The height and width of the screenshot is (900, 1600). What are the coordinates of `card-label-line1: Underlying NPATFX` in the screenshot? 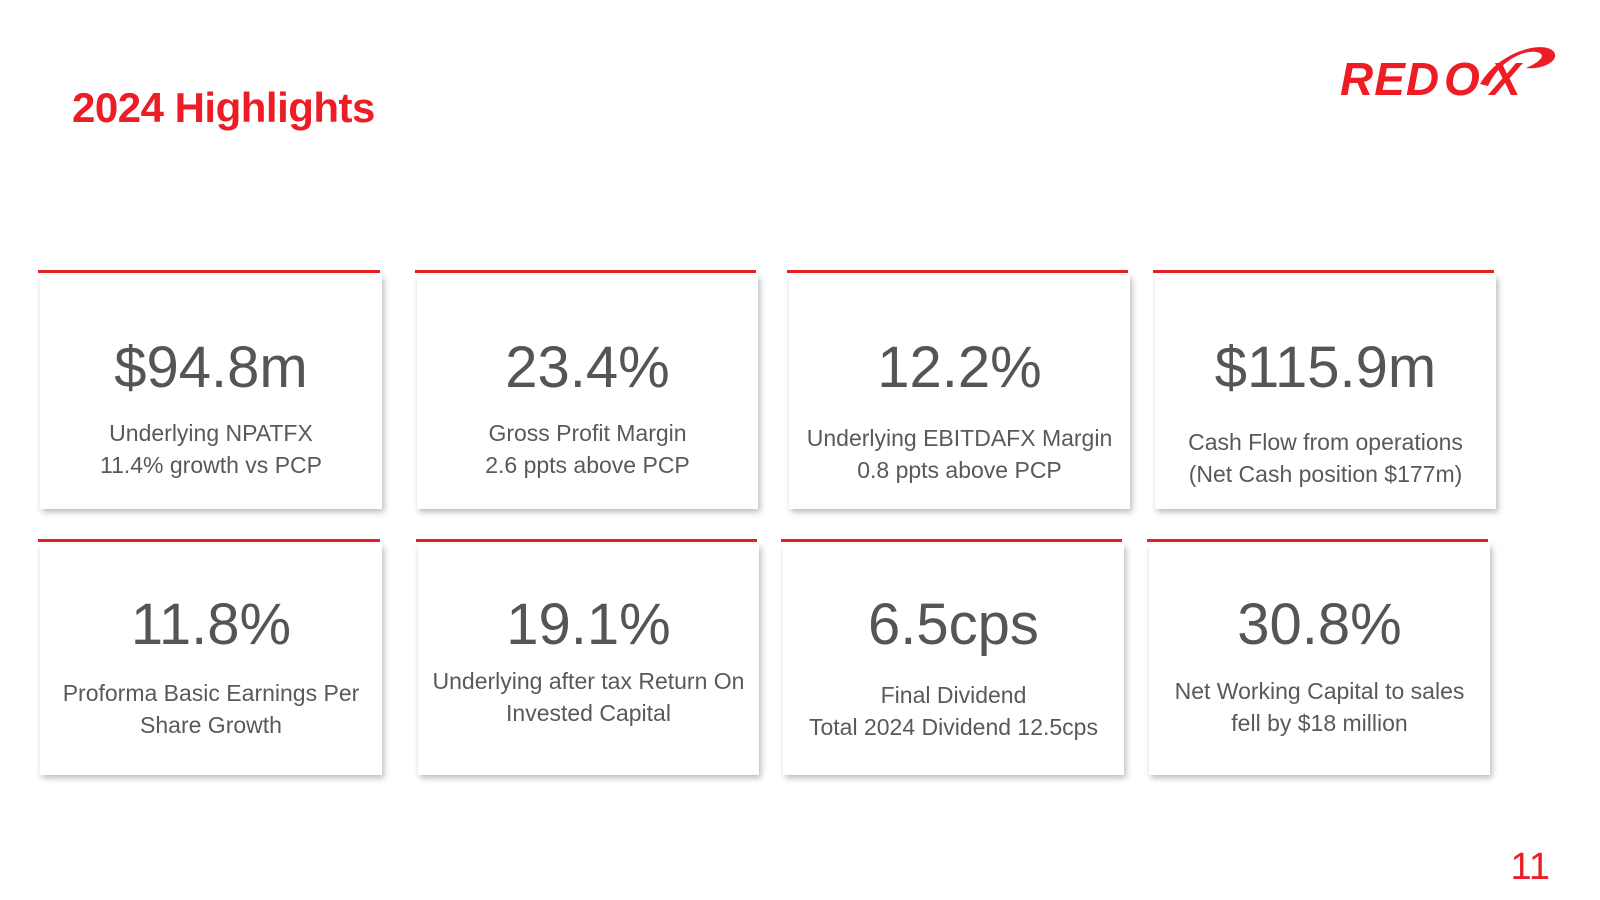 It's located at (211, 433).